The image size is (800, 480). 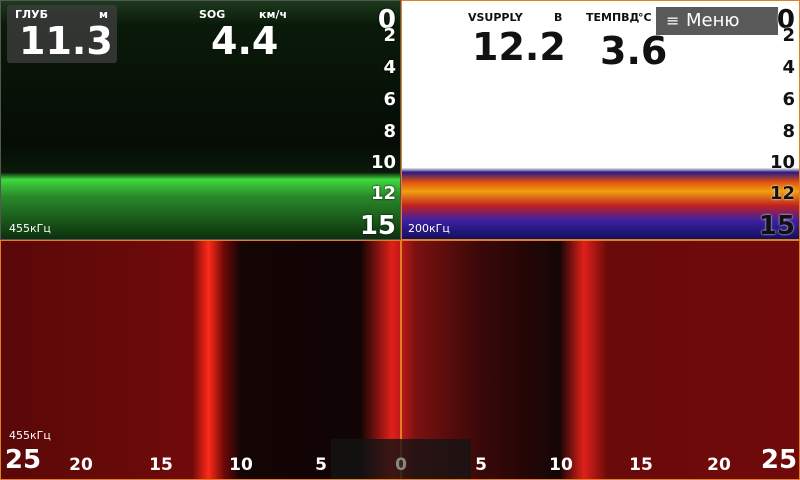 I want to click on center-line, so click(x=401, y=360).